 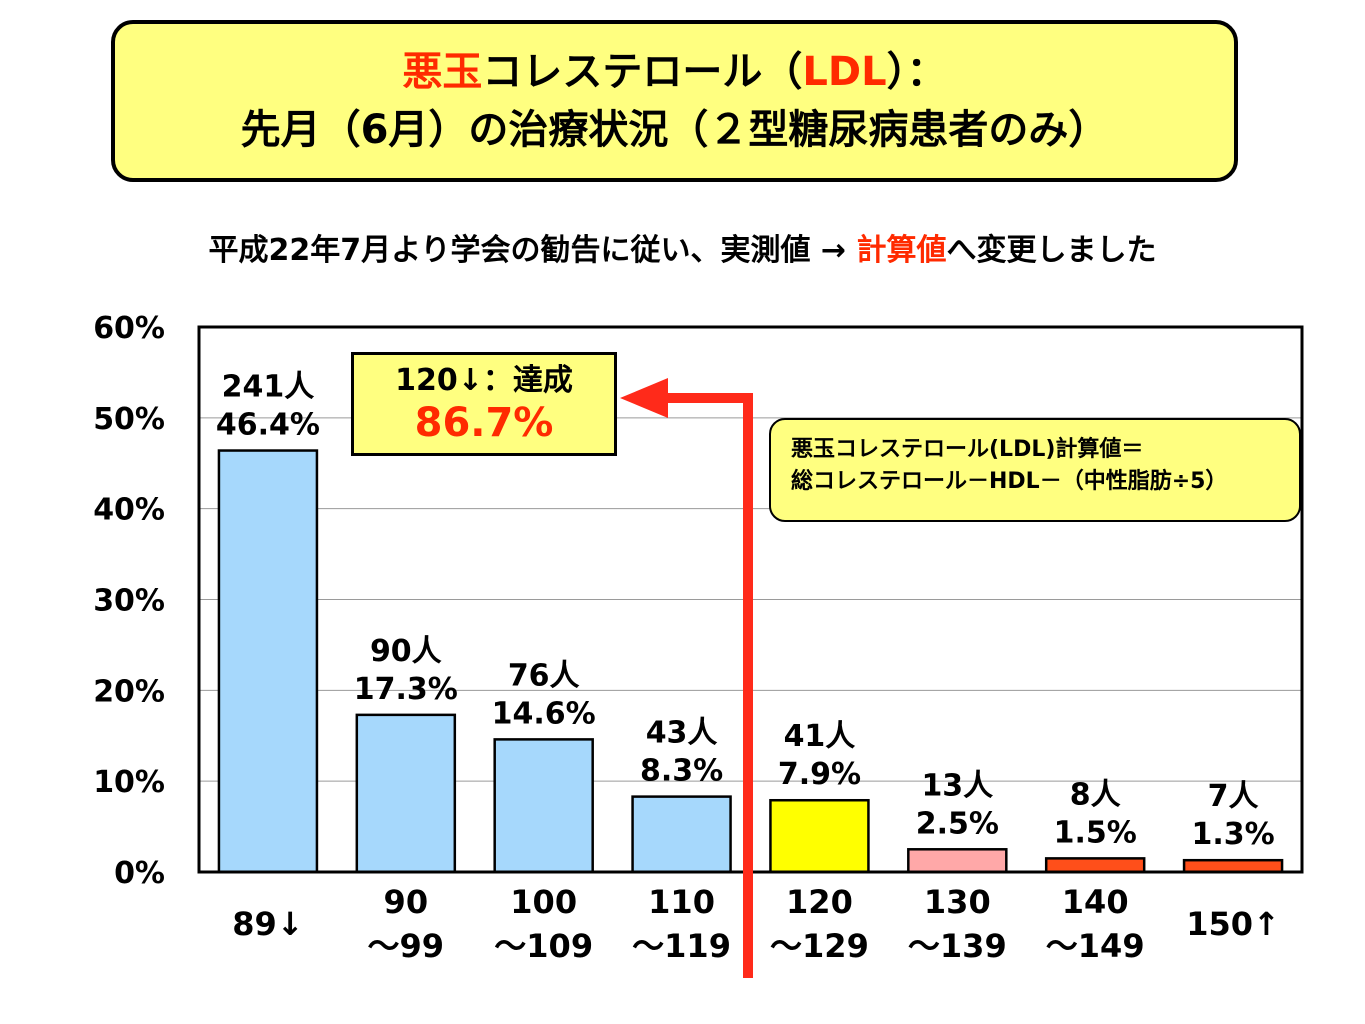 I want to click on title-line-1: 悪玉コレステロール（LDL）：, so click(x=674, y=72).